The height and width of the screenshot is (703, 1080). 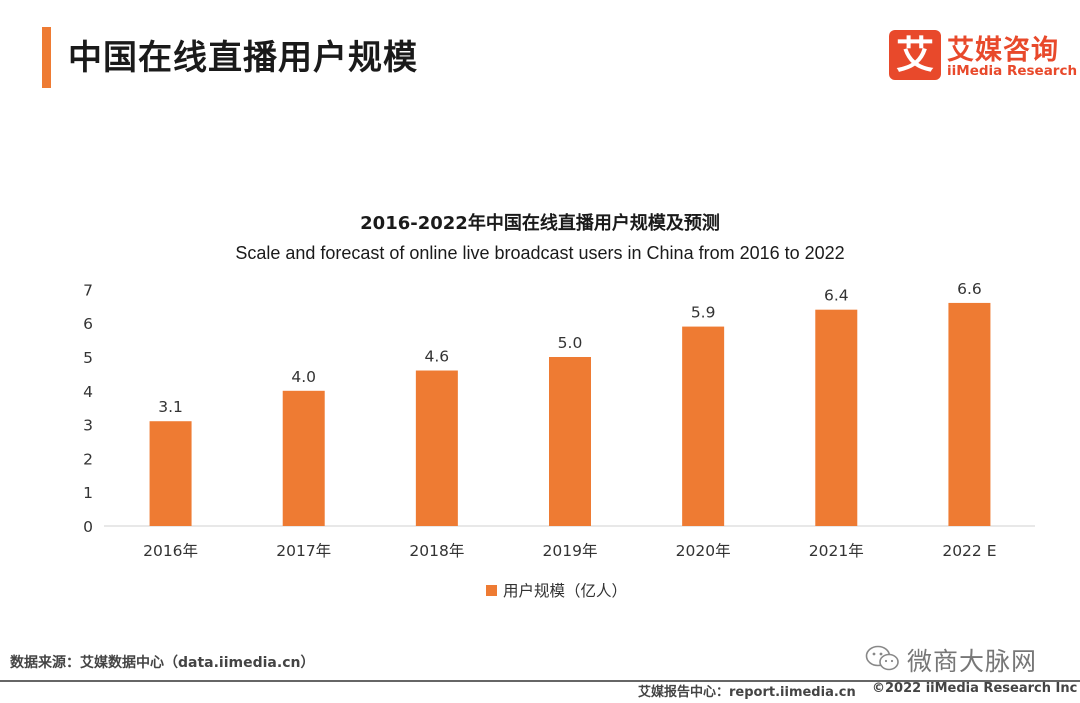 What do you see at coordinates (915, 55) in the screenshot?
I see `logo-mark: 艾` at bounding box center [915, 55].